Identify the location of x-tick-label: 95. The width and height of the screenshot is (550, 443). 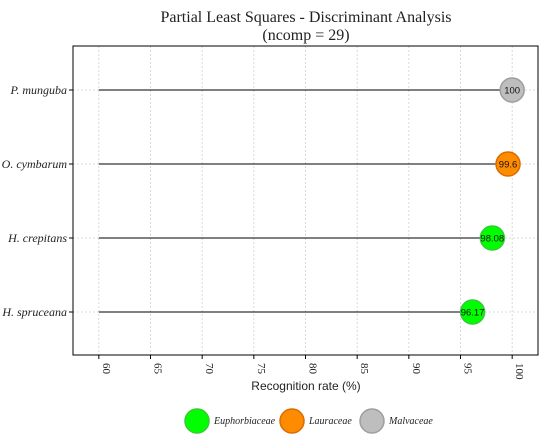
(468, 369).